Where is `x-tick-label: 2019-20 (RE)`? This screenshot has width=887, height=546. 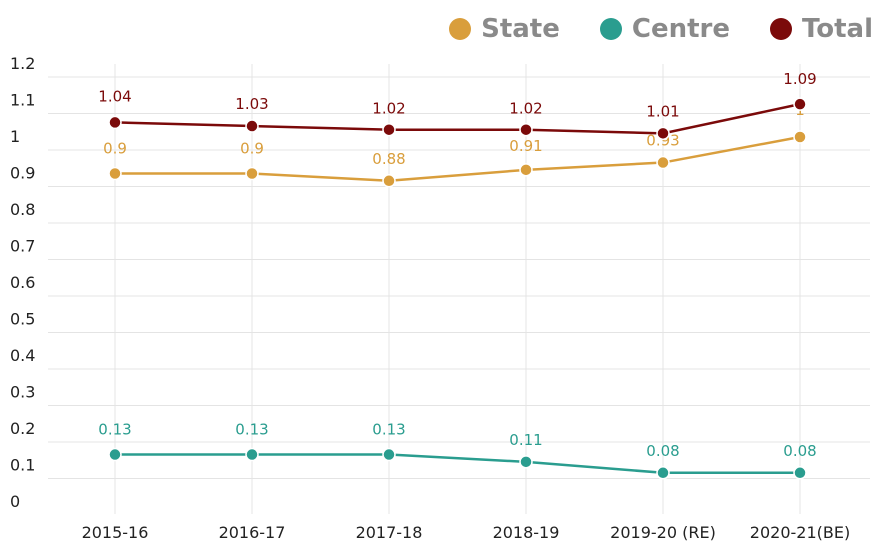
x-tick-label: 2019-20 (RE) is located at coordinates (663, 532).